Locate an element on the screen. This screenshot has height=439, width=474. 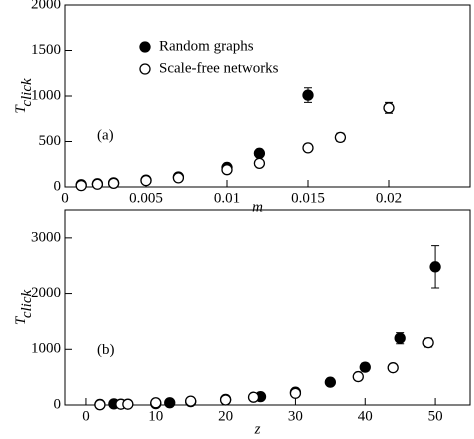
x-tick-label: 10 is located at coordinates (155, 416).